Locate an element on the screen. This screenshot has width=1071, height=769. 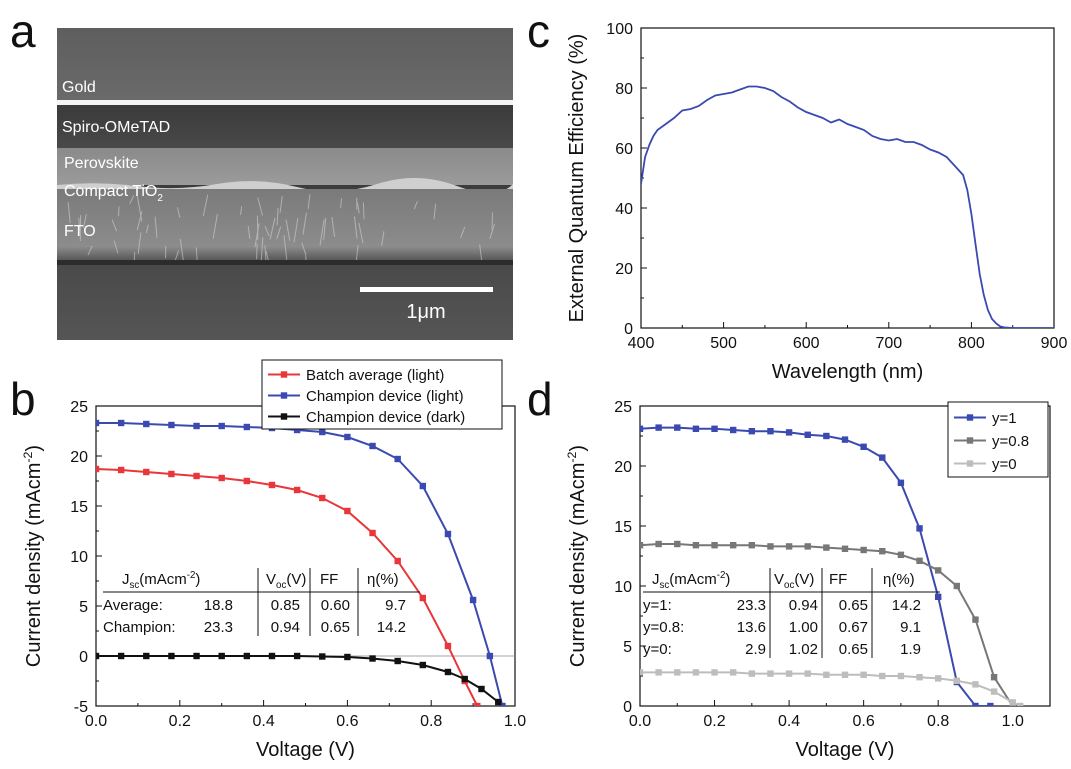
table-cell: Champion: is located at coordinates (139, 627).